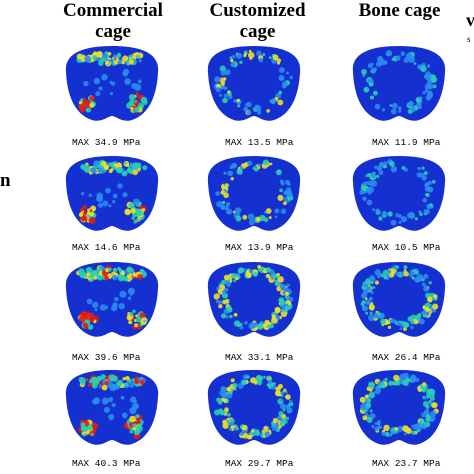  I want to click on column-header-line2: cage, so click(257, 31).